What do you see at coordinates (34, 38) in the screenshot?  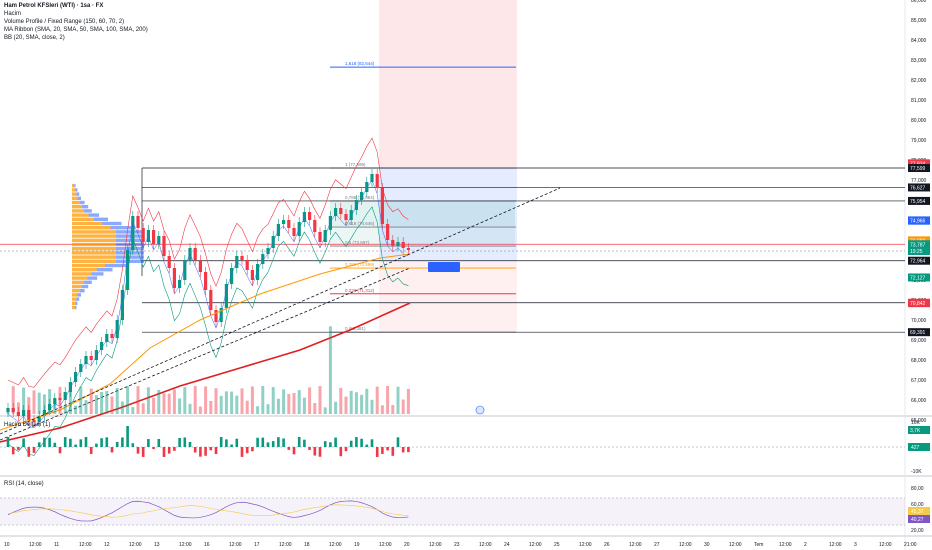 I see `indicator-bollinger: BB (20, SMA, close, 2)` at bounding box center [34, 38].